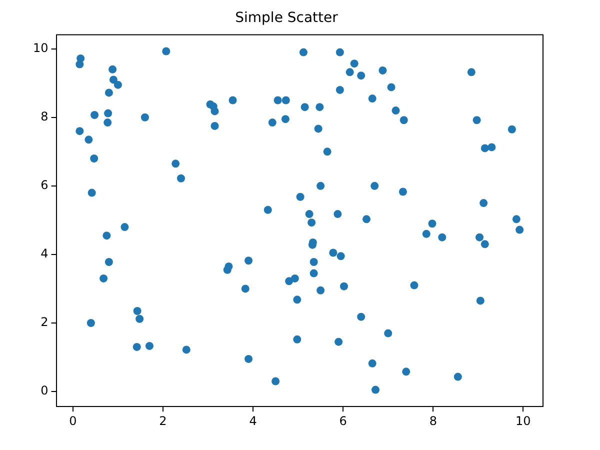 The height and width of the screenshot is (450, 600). What do you see at coordinates (253, 421) in the screenshot?
I see `x-tick-label: 4` at bounding box center [253, 421].